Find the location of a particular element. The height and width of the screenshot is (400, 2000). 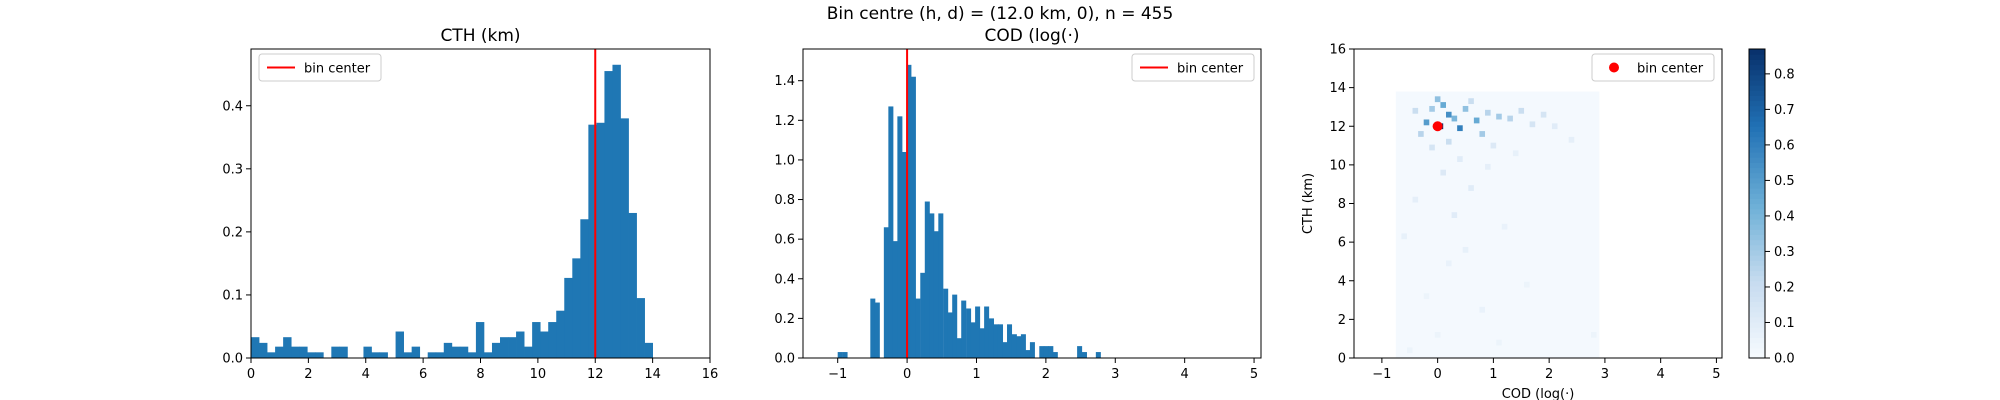

panel3-ytick-label: 0 is located at coordinates (1342, 359).